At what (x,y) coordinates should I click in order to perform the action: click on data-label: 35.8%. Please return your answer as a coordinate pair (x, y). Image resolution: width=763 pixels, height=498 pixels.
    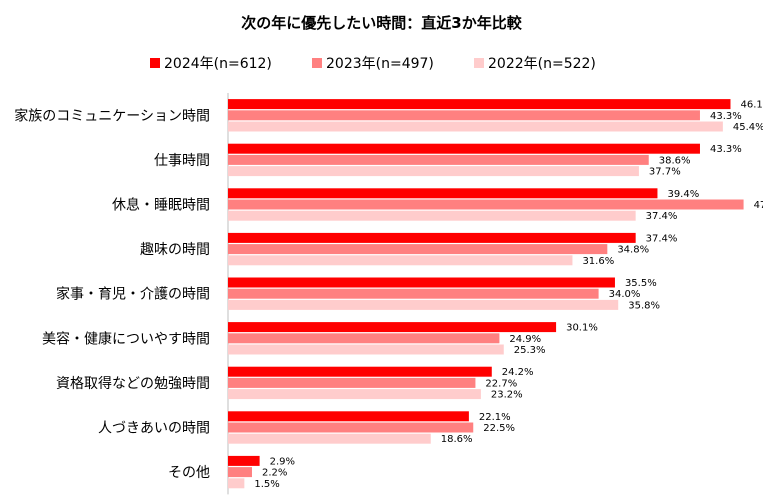
    Looking at the image, I should click on (644, 305).